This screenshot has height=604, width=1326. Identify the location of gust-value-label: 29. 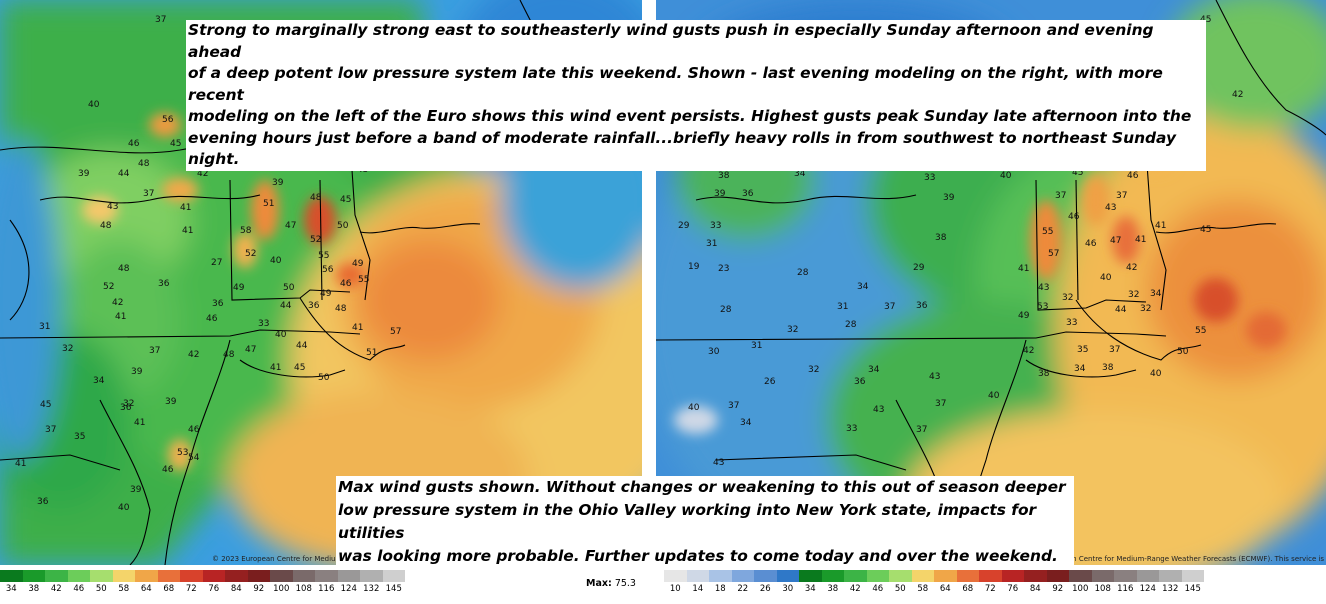
(684, 226).